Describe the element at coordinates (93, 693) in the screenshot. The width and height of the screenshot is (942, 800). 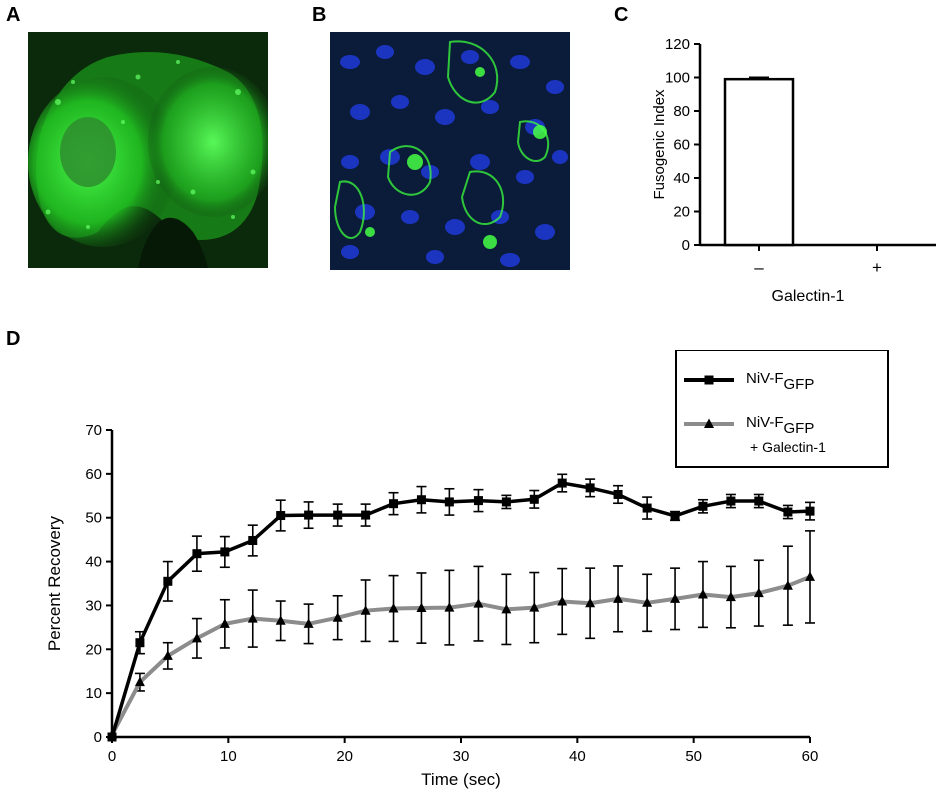
I see `y-tick-label: 10` at that location.